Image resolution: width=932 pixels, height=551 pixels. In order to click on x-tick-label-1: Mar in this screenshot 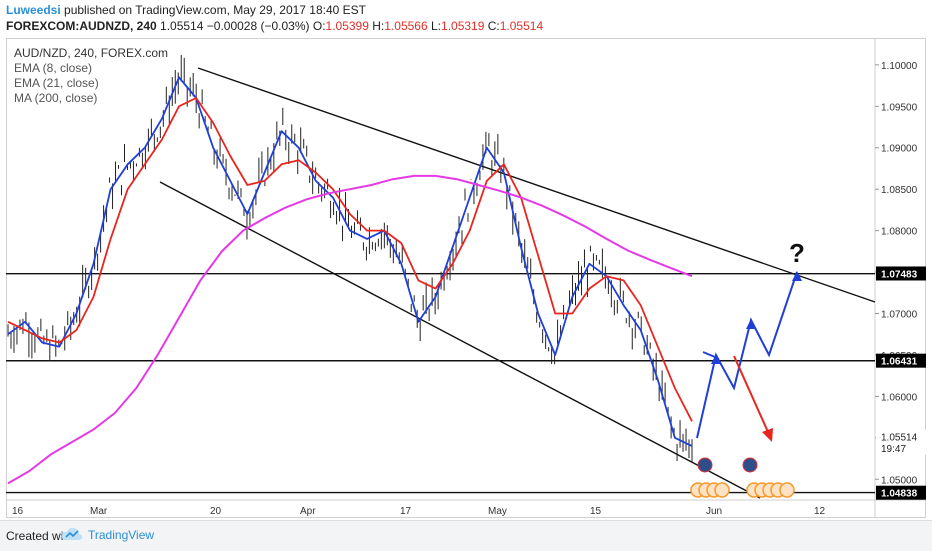, I will do `click(99, 511)`.